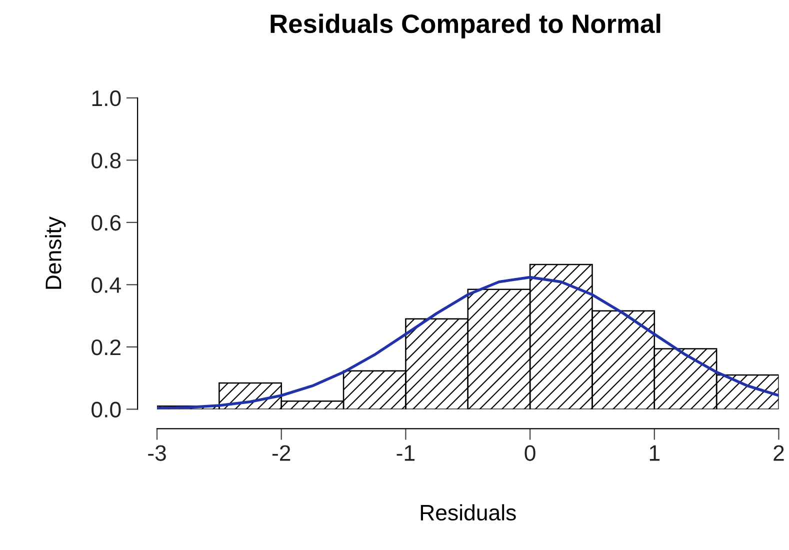 The image size is (789, 550). Describe the element at coordinates (281, 453) in the screenshot. I see `x-tick-label: -2` at that location.